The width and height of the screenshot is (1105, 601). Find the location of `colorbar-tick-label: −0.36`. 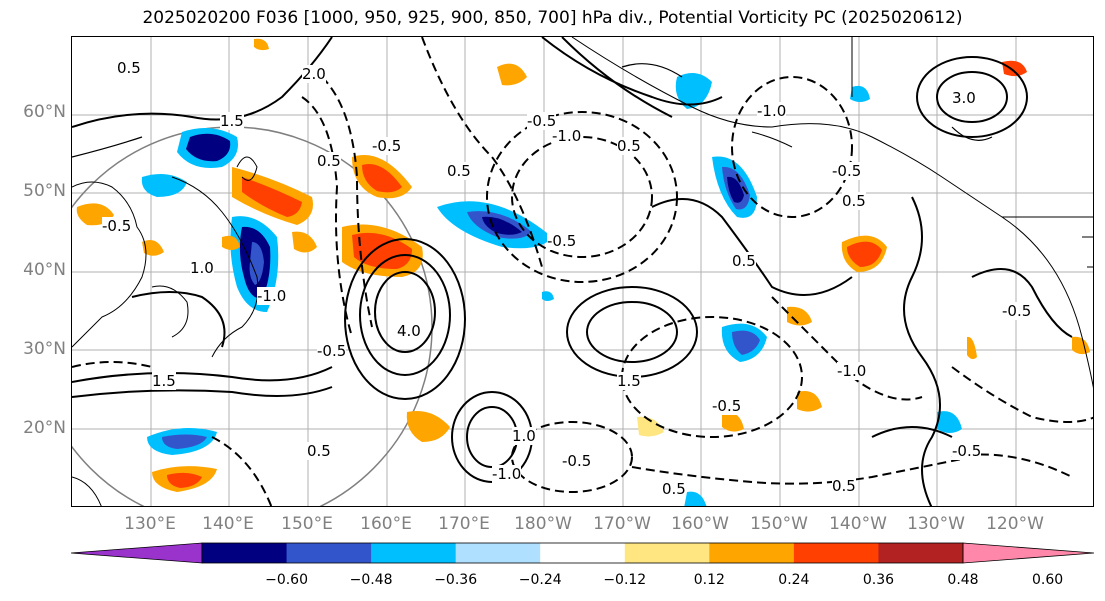

colorbar-tick-label: −0.36 is located at coordinates (456, 580).